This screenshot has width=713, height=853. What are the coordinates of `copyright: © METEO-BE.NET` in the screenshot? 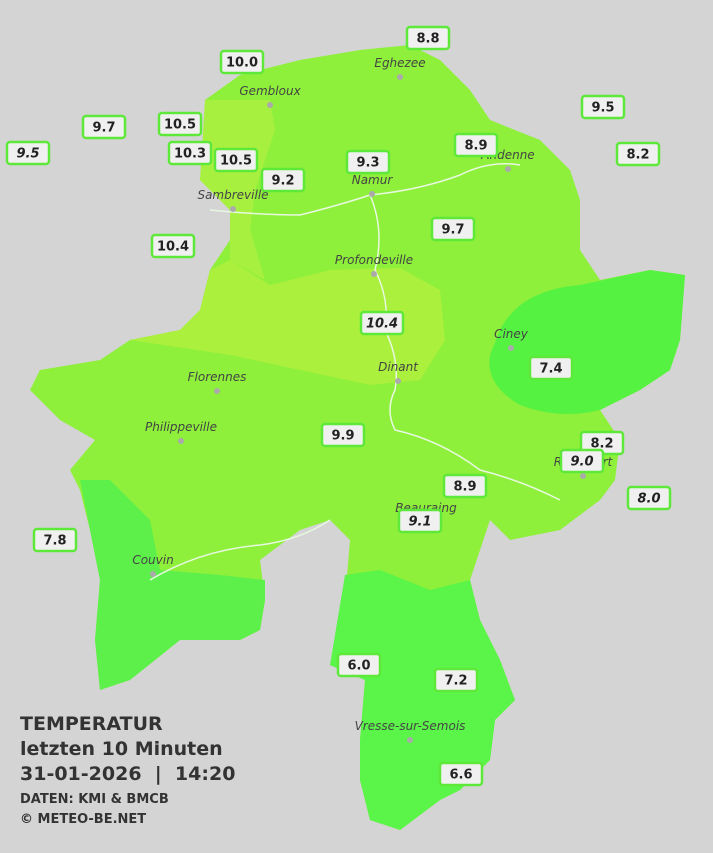 It's located at (83, 819).